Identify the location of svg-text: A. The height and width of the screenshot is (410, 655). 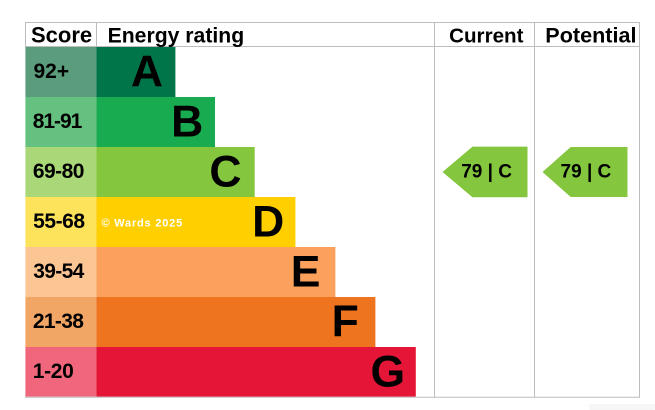
(147, 72).